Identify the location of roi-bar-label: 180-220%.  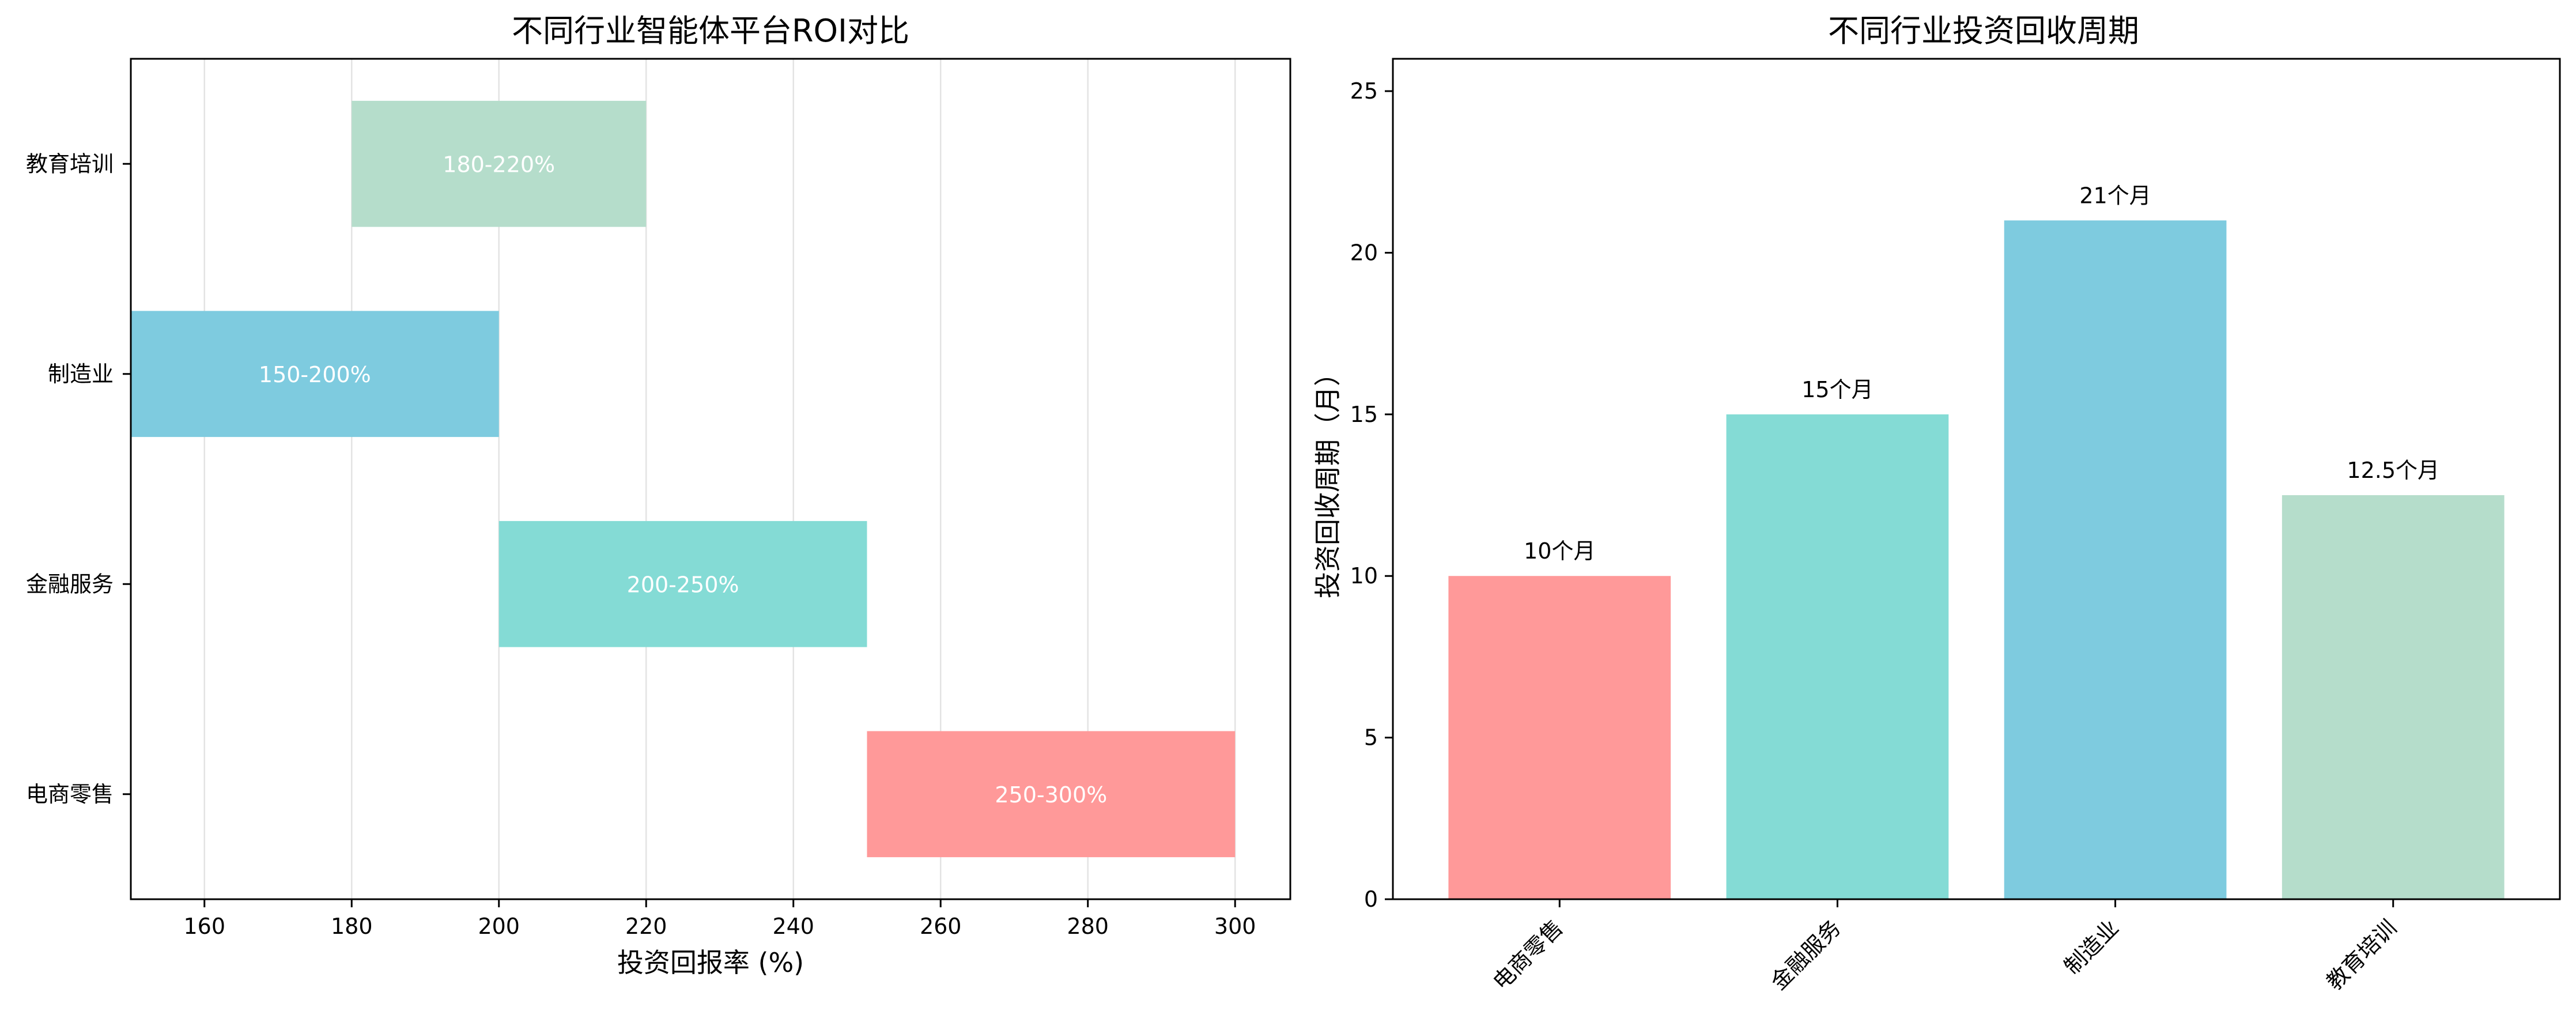
(499, 164).